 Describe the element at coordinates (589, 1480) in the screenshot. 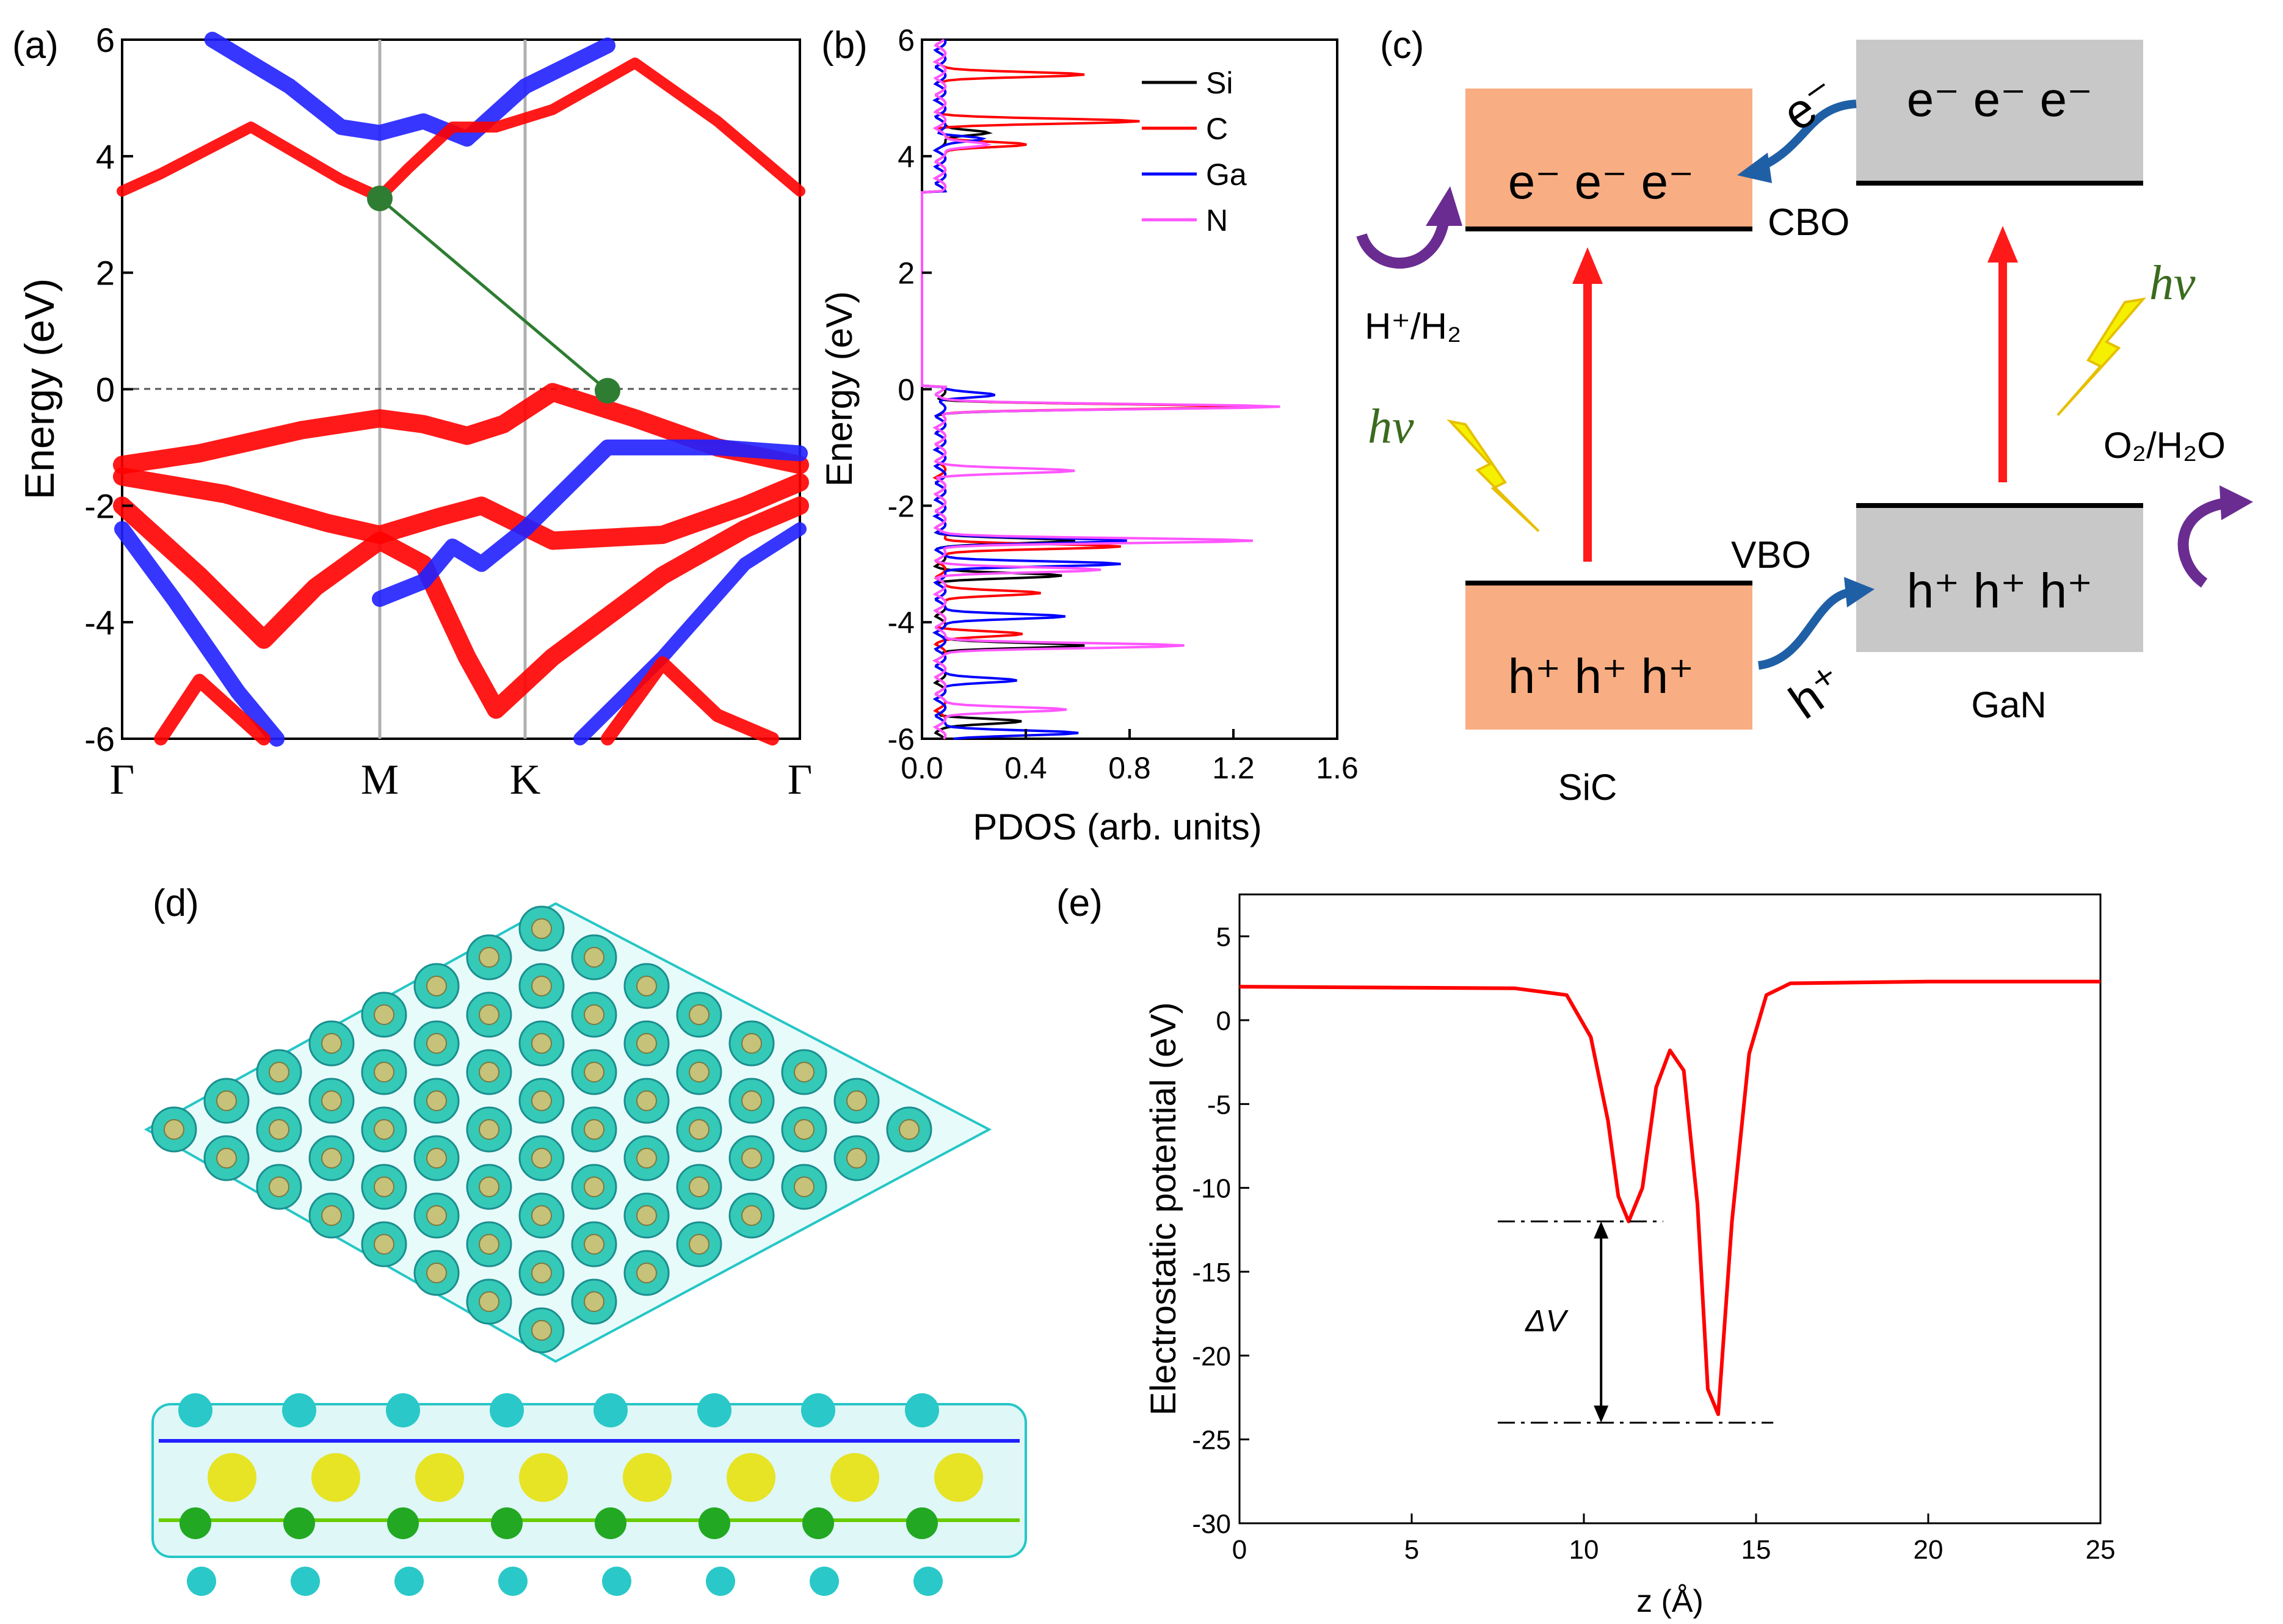

I see `side-view-slab` at that location.